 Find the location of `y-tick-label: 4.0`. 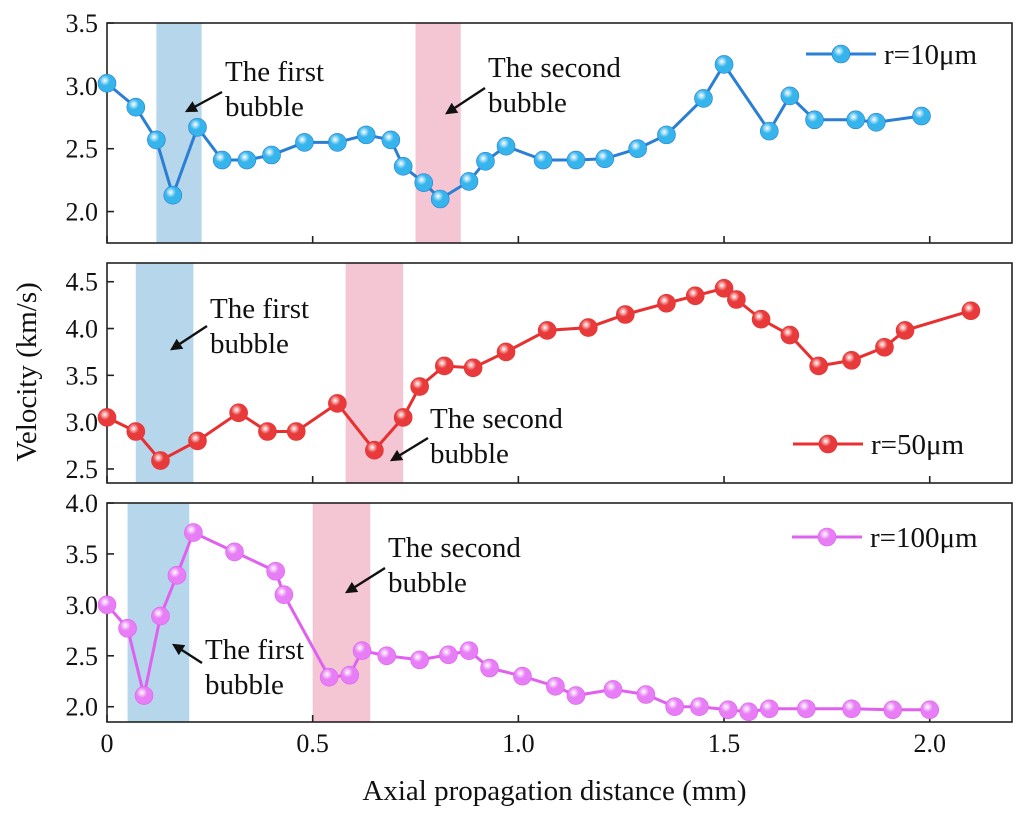

y-tick-label: 4.0 is located at coordinates (82, 503).